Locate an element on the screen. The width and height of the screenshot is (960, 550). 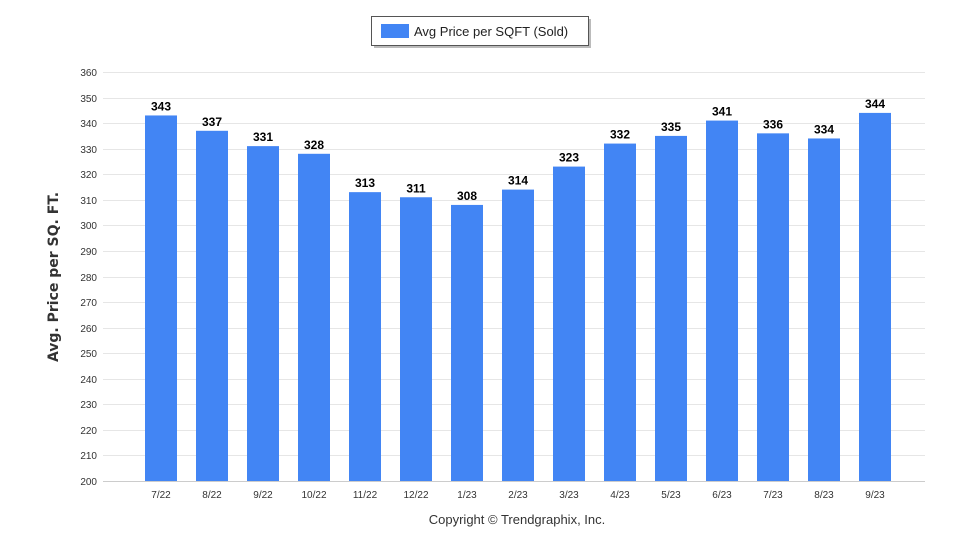
data-label: 328 is located at coordinates (314, 145).